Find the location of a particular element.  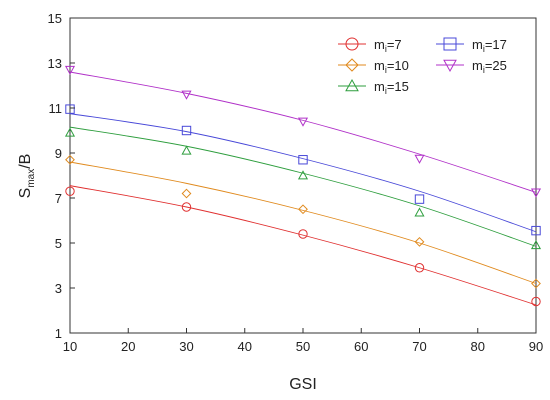

legend-label: mi=17 is located at coordinates (489, 45).